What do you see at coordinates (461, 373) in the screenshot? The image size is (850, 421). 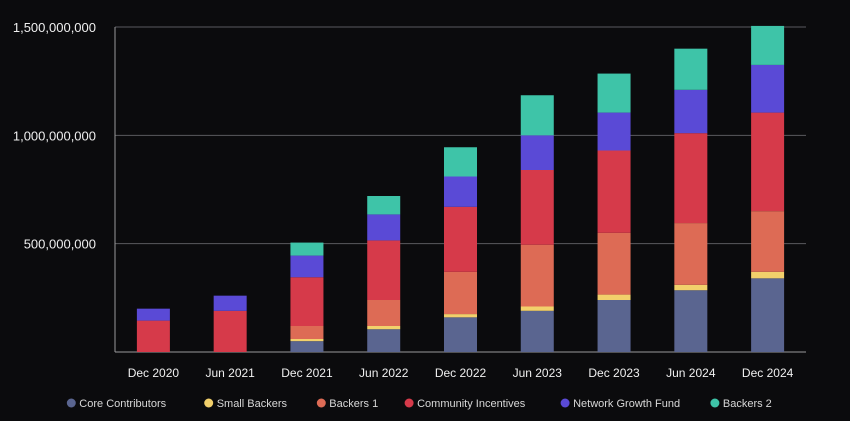 I see `x-tick-label: Dec 2022` at bounding box center [461, 373].